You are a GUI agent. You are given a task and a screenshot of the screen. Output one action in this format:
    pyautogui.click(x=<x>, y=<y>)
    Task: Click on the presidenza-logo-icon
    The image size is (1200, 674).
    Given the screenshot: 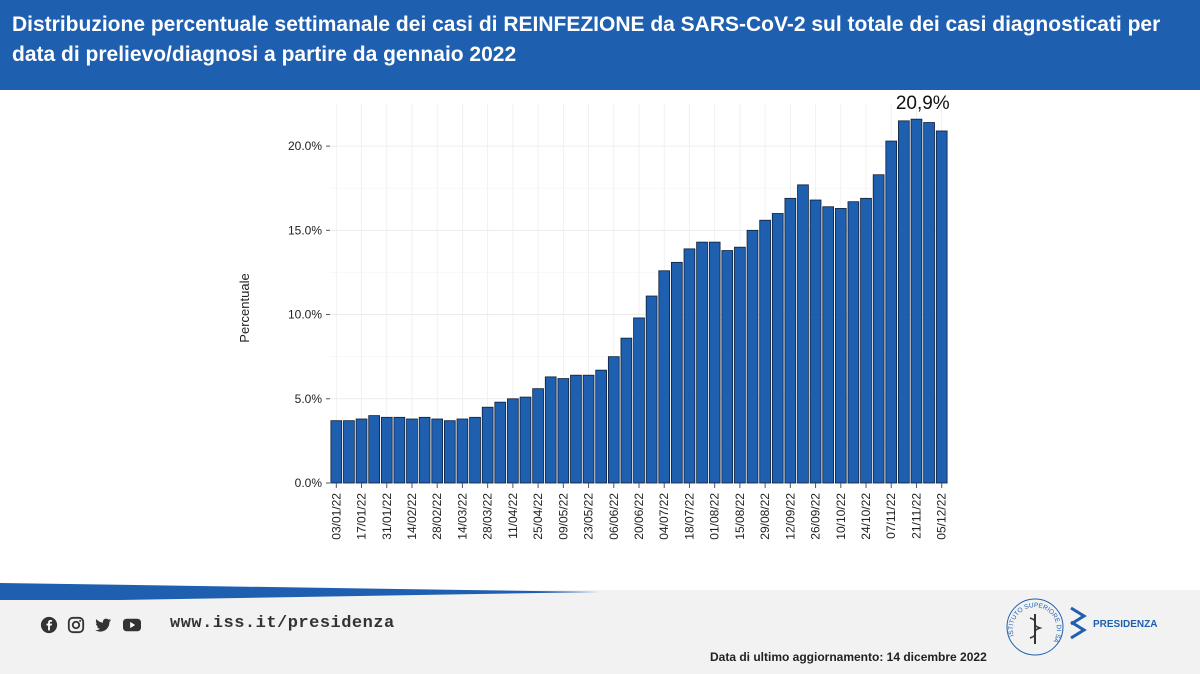 What is the action you would take?
    pyautogui.click(x=1078, y=623)
    